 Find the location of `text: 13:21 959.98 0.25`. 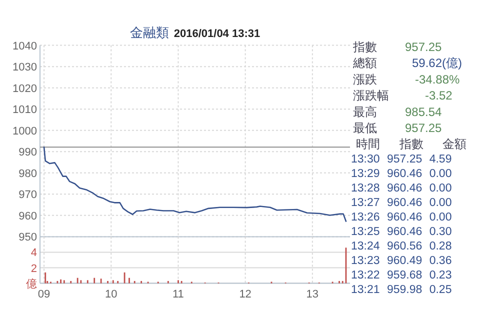

text: 13:21 959.98 0.25 is located at coordinates (401, 290).